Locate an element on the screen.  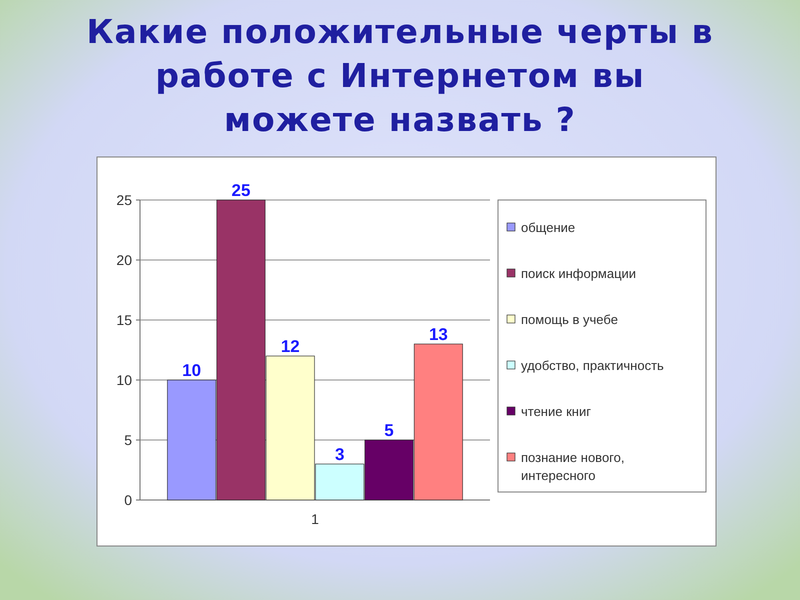
legend-label: чтение книг is located at coordinates (556, 411).